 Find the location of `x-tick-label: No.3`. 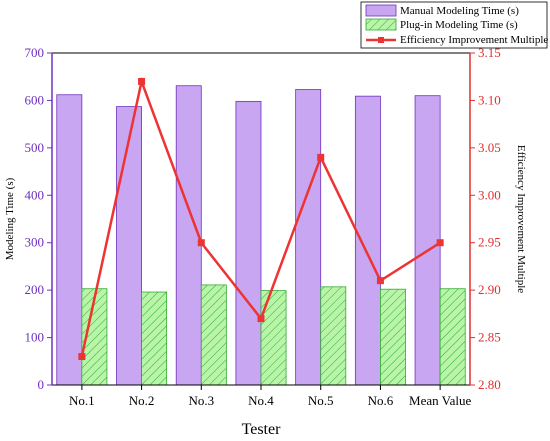

x-tick-label: No.3 is located at coordinates (201, 400).